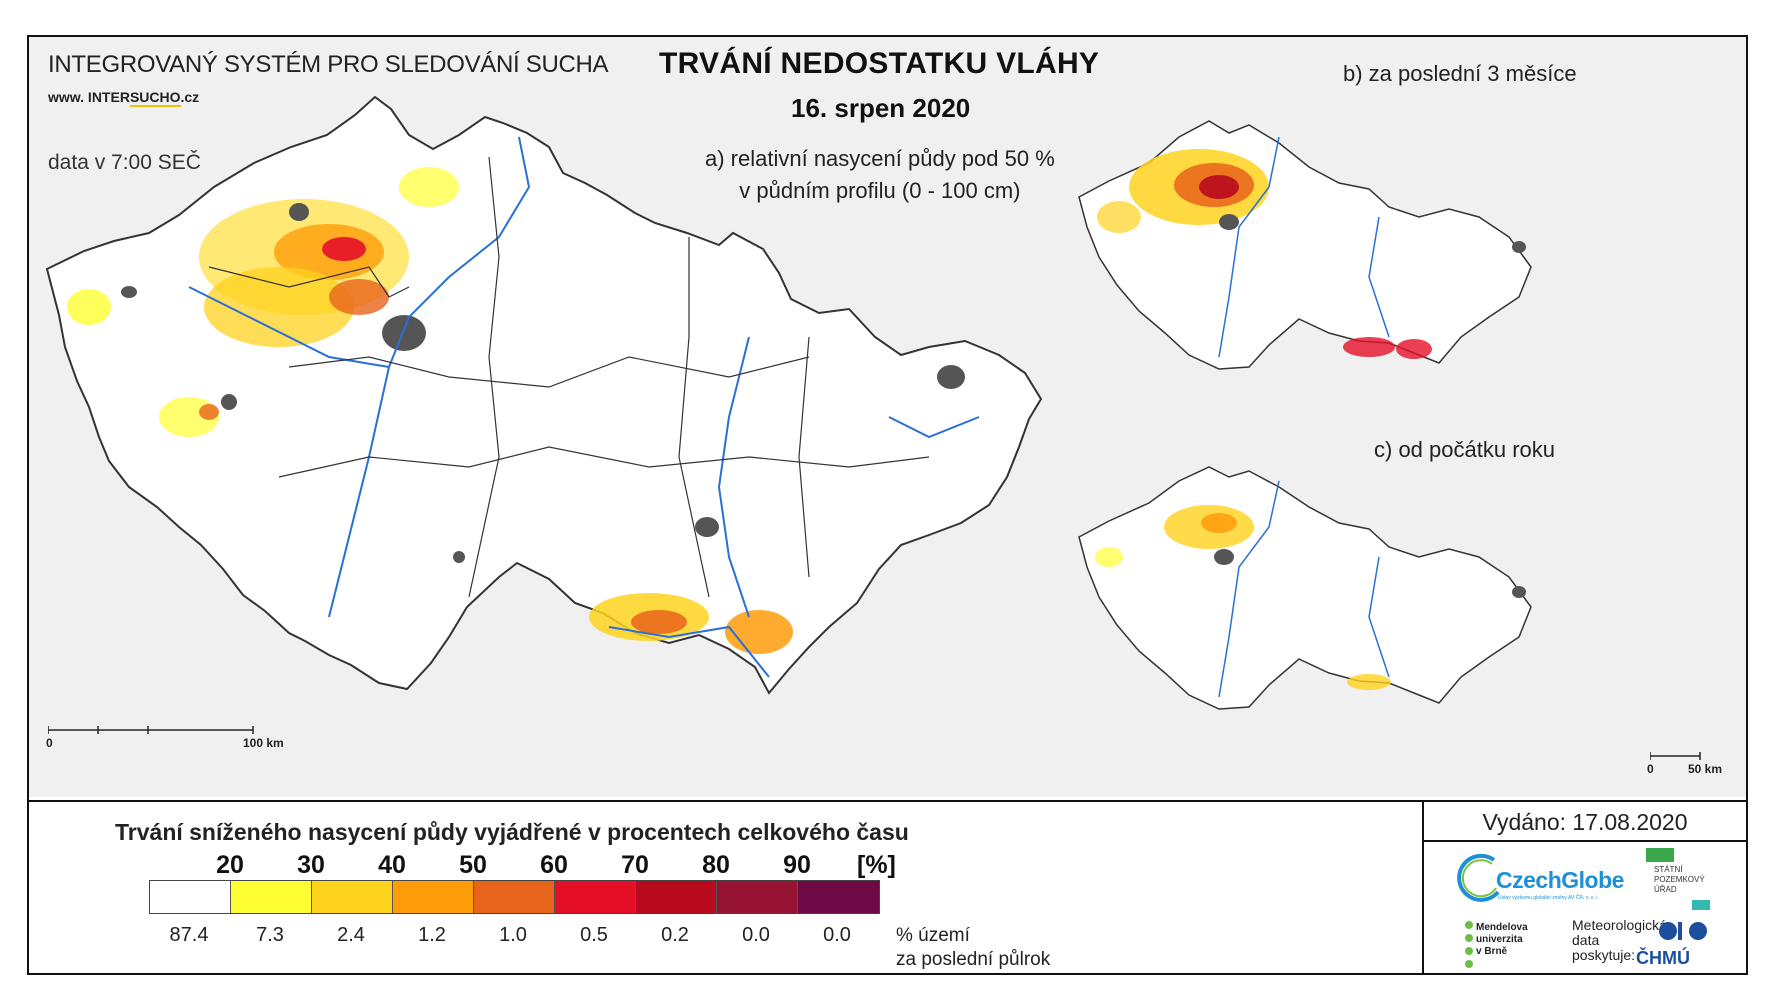 Image resolution: width=1772 pixels, height=1003 pixels. I want to click on issued-date: Vydáno: 17.08.2020, so click(1585, 822).